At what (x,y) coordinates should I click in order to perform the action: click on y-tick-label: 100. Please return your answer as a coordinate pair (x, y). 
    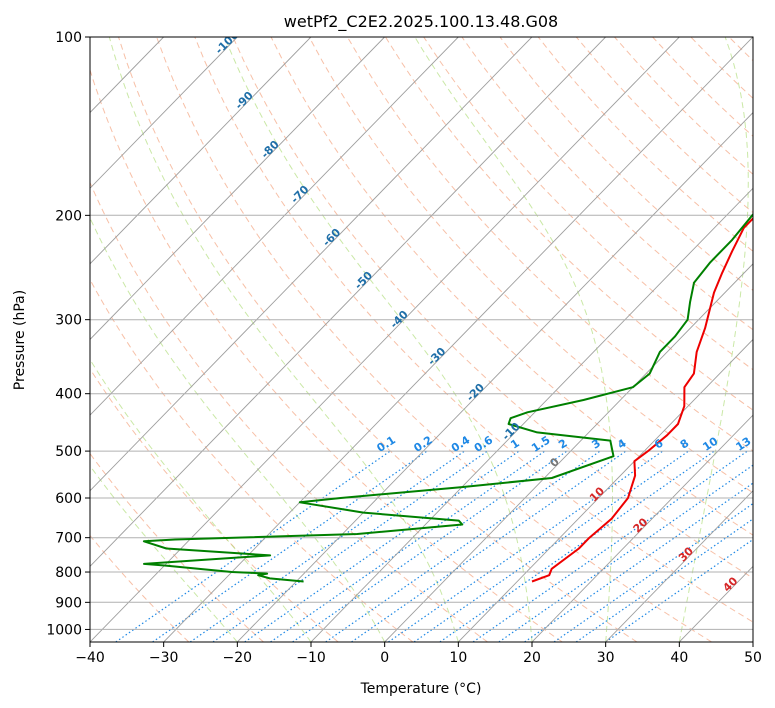
    Looking at the image, I should click on (68, 38).